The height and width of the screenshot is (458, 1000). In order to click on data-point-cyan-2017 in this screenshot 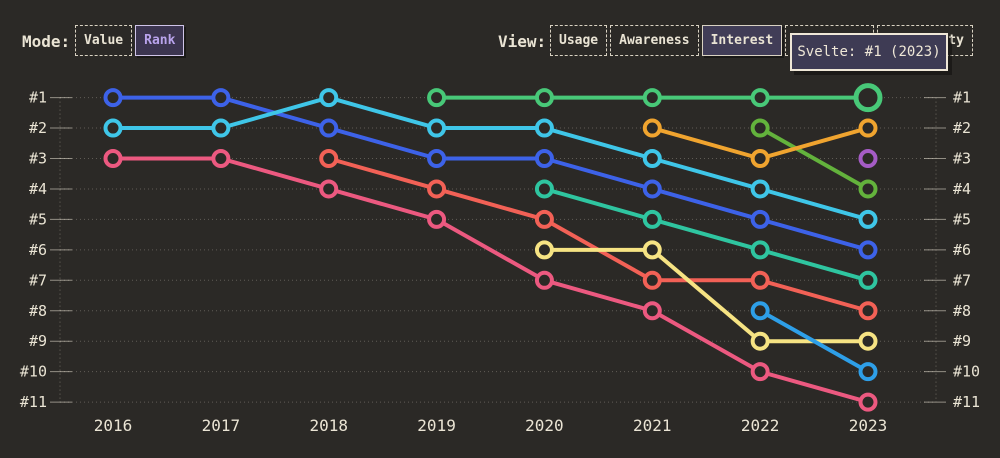, I will do `click(221, 128)`.